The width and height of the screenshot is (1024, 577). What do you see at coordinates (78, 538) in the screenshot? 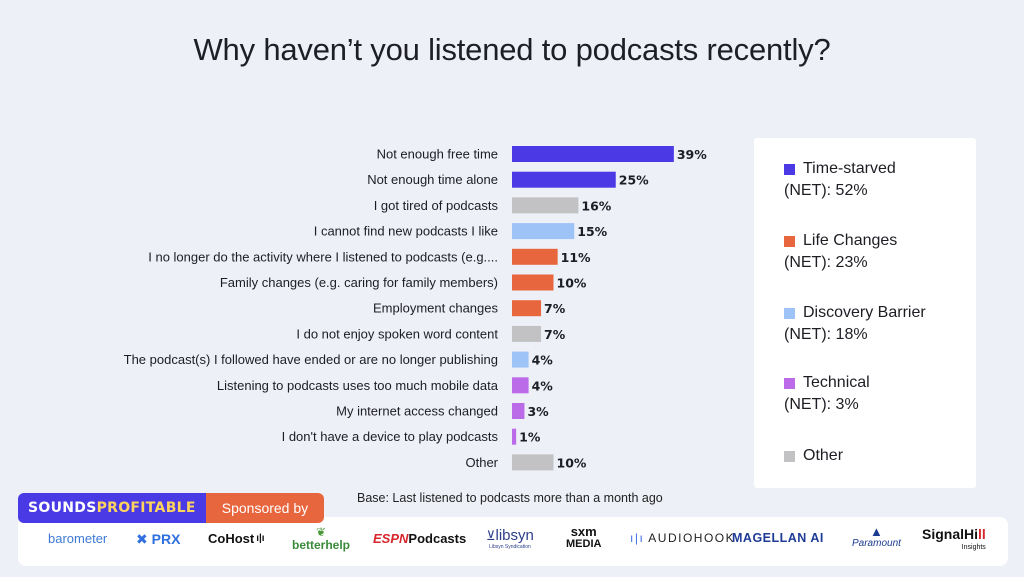
I see `barometer-logo: barometer` at bounding box center [78, 538].